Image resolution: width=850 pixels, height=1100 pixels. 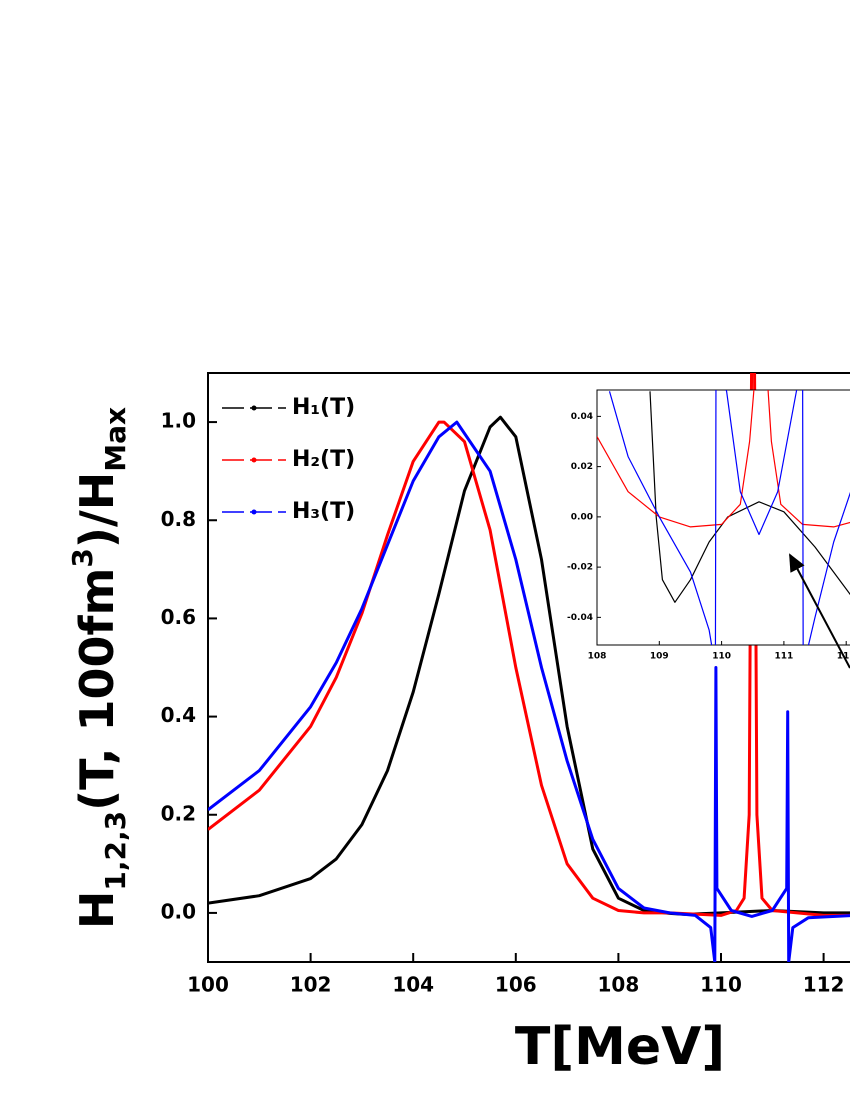 I want to click on y-tick-label: 0.8, so click(x=178, y=519).